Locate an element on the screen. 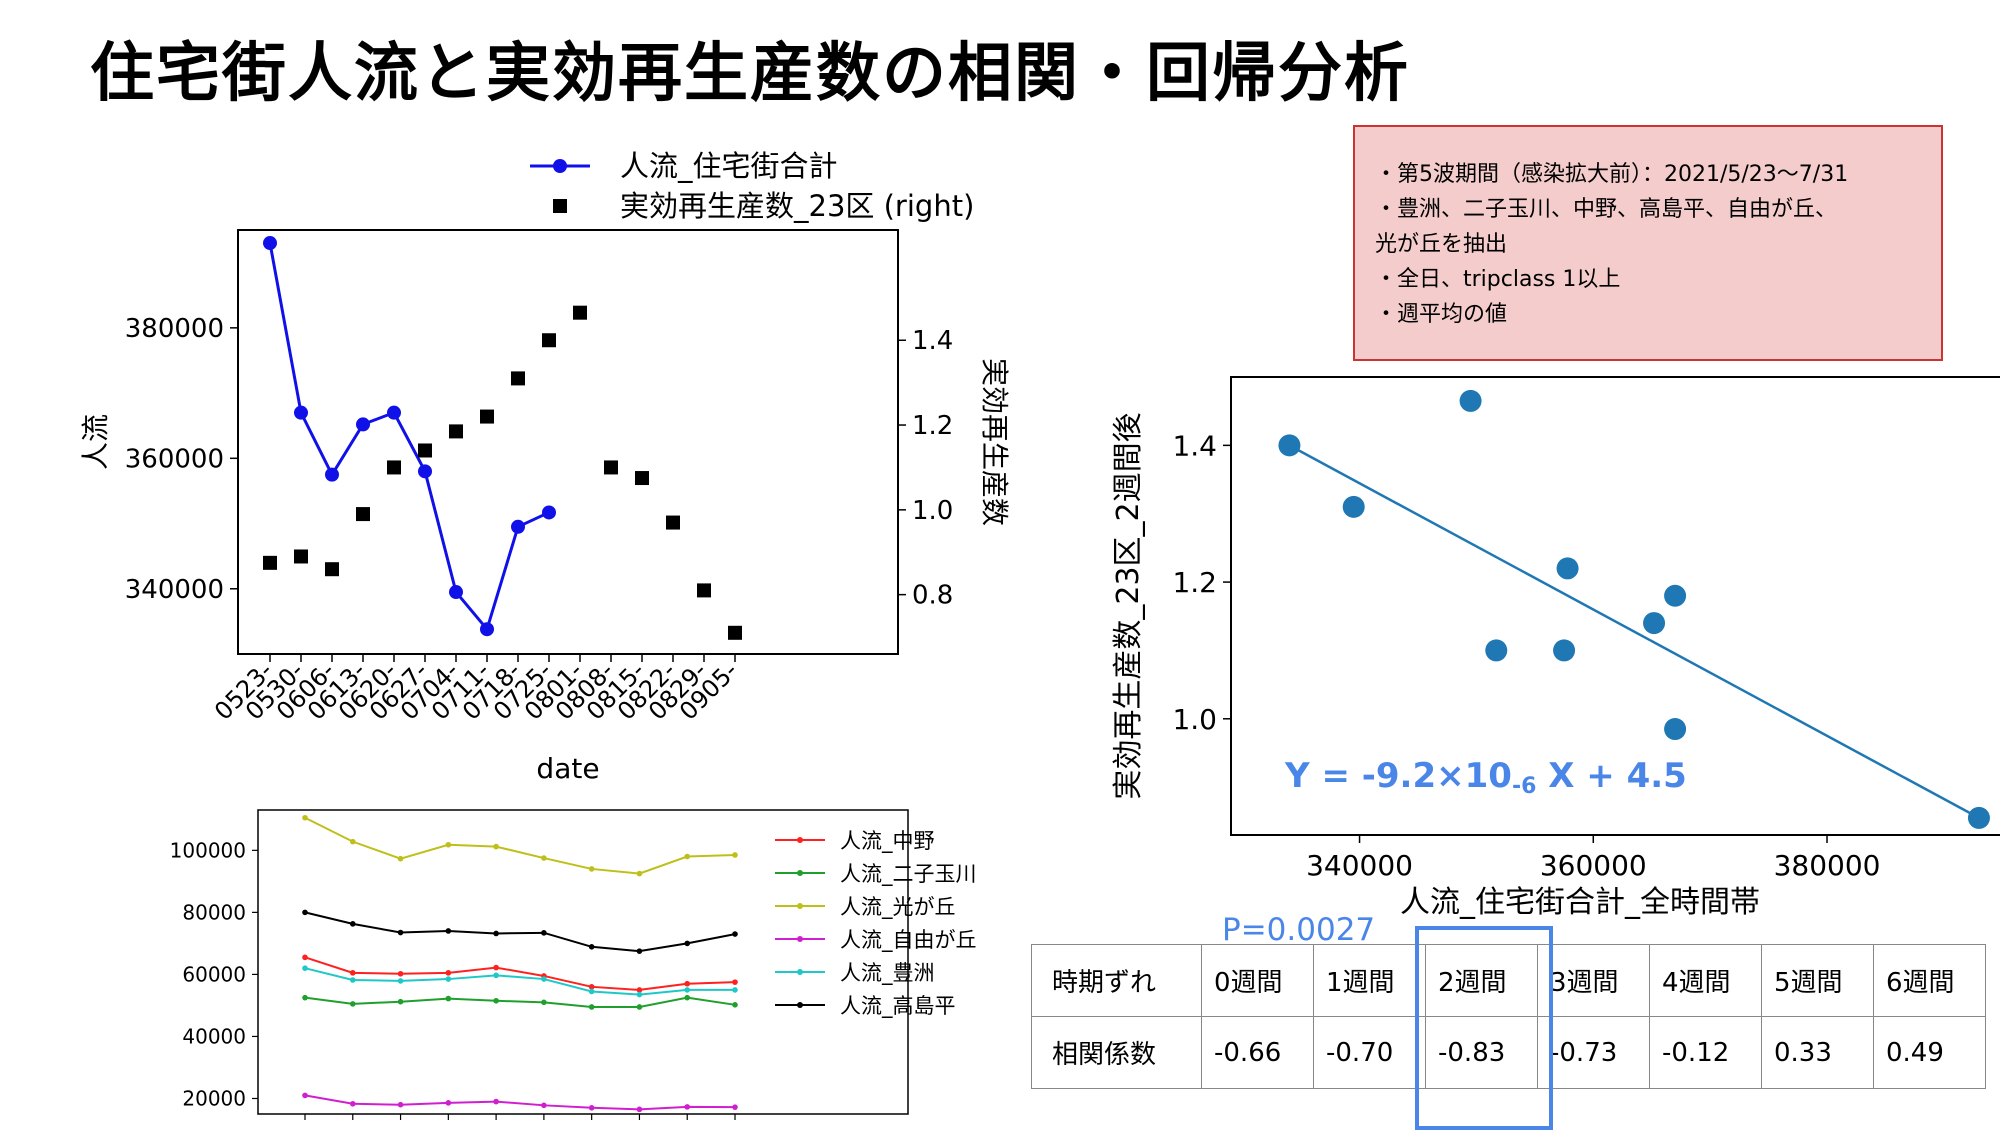  x-axis-label: 人流_住宅街合計_全時間帯 is located at coordinates (1580, 902).